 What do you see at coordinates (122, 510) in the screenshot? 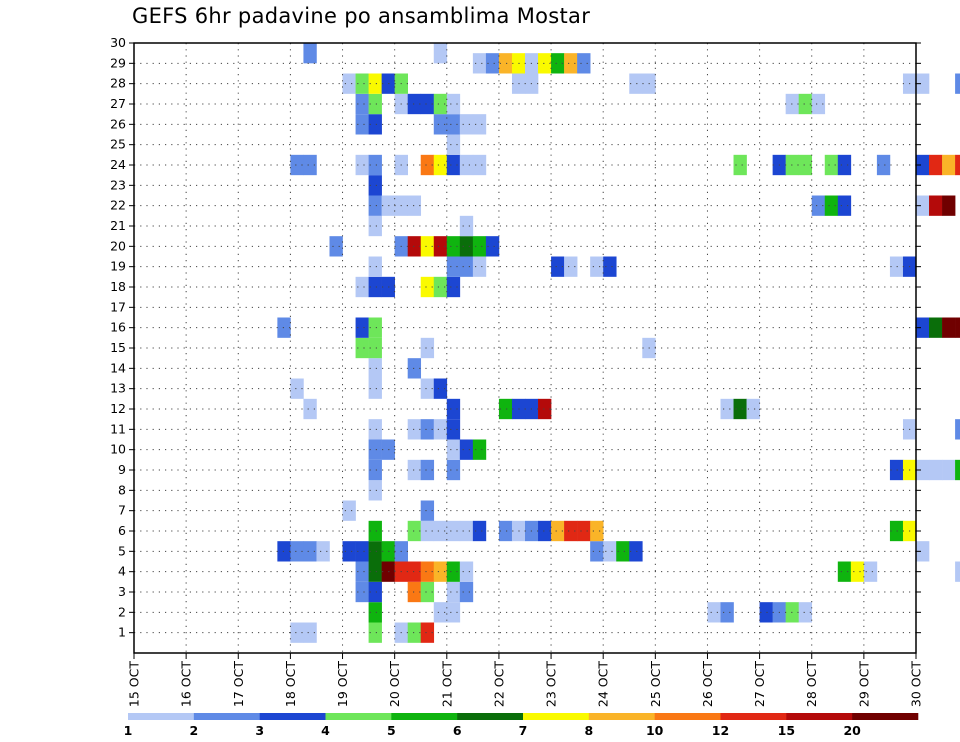
I see `y-tick-label: 7` at bounding box center [122, 510].